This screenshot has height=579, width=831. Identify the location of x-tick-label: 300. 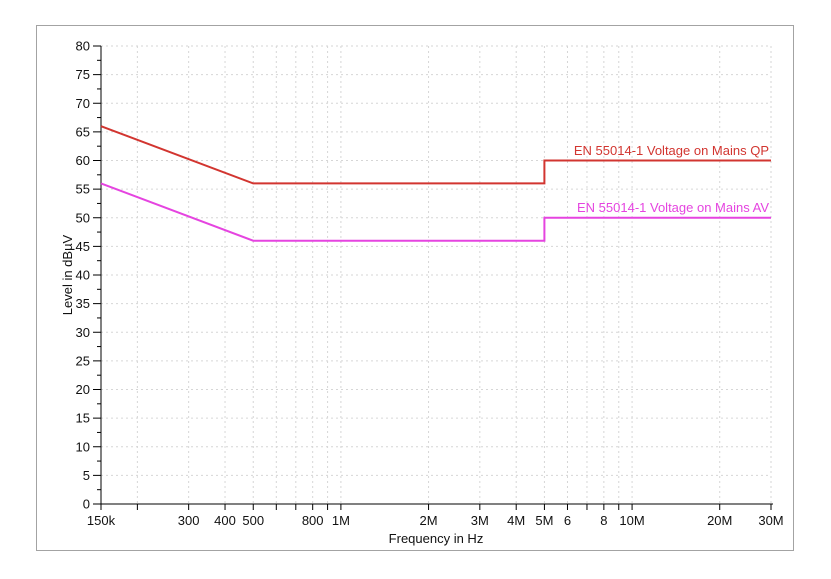
(189, 520).